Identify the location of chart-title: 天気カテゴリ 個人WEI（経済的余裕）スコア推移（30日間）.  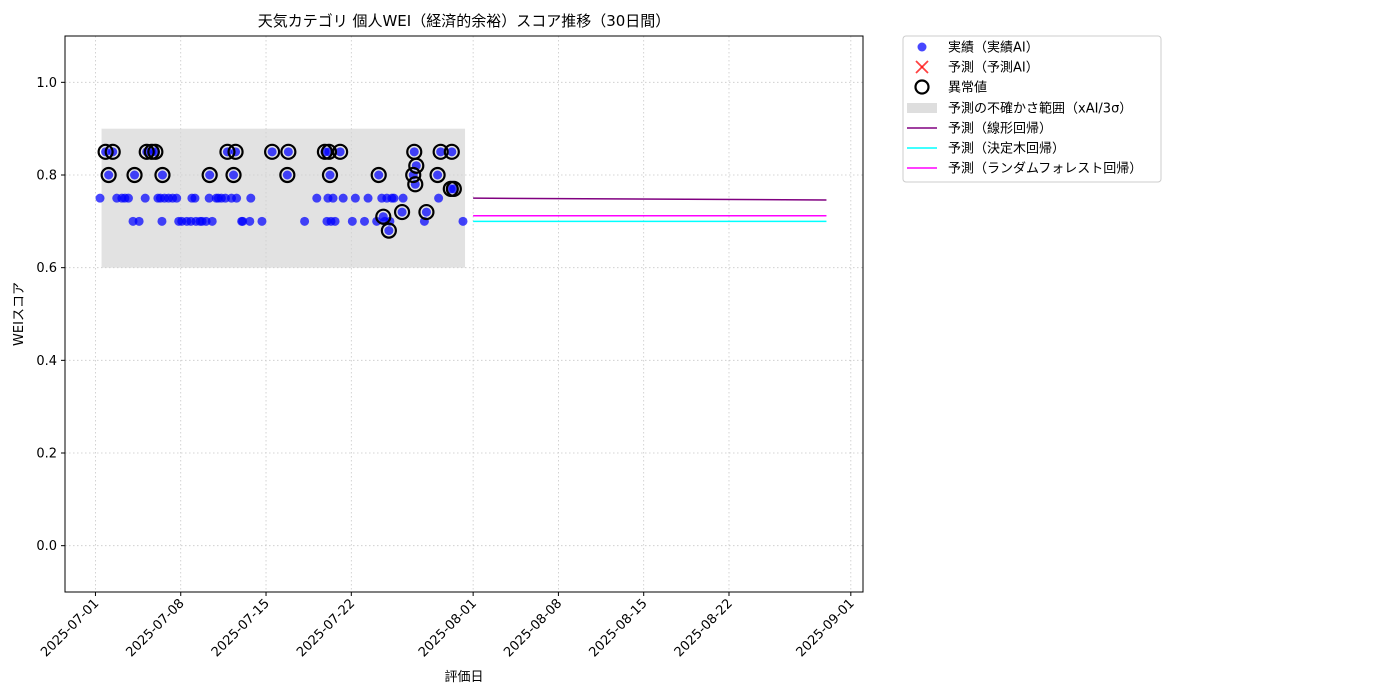
(464, 21).